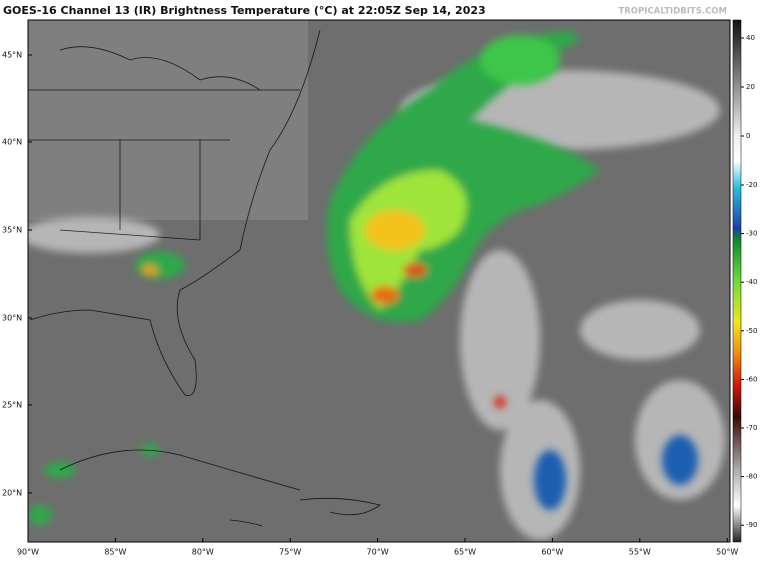 This screenshot has width=760, height=564. Describe the element at coordinates (750, 38) in the screenshot. I see `colorbar-label: 40` at that location.